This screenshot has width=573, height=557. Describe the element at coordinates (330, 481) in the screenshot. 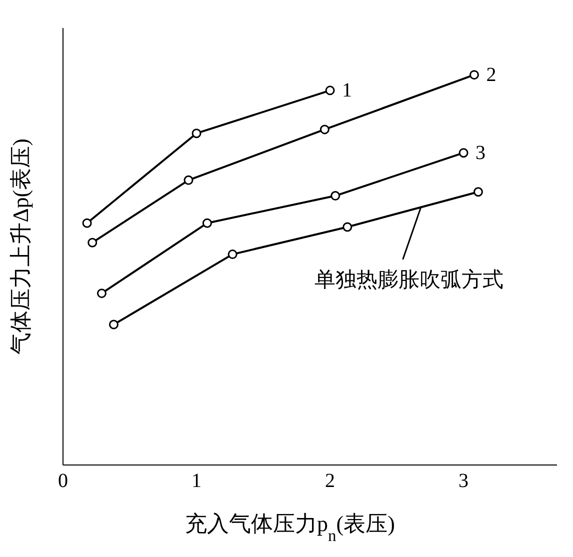

I see `x-tick-label: 2` at that location.